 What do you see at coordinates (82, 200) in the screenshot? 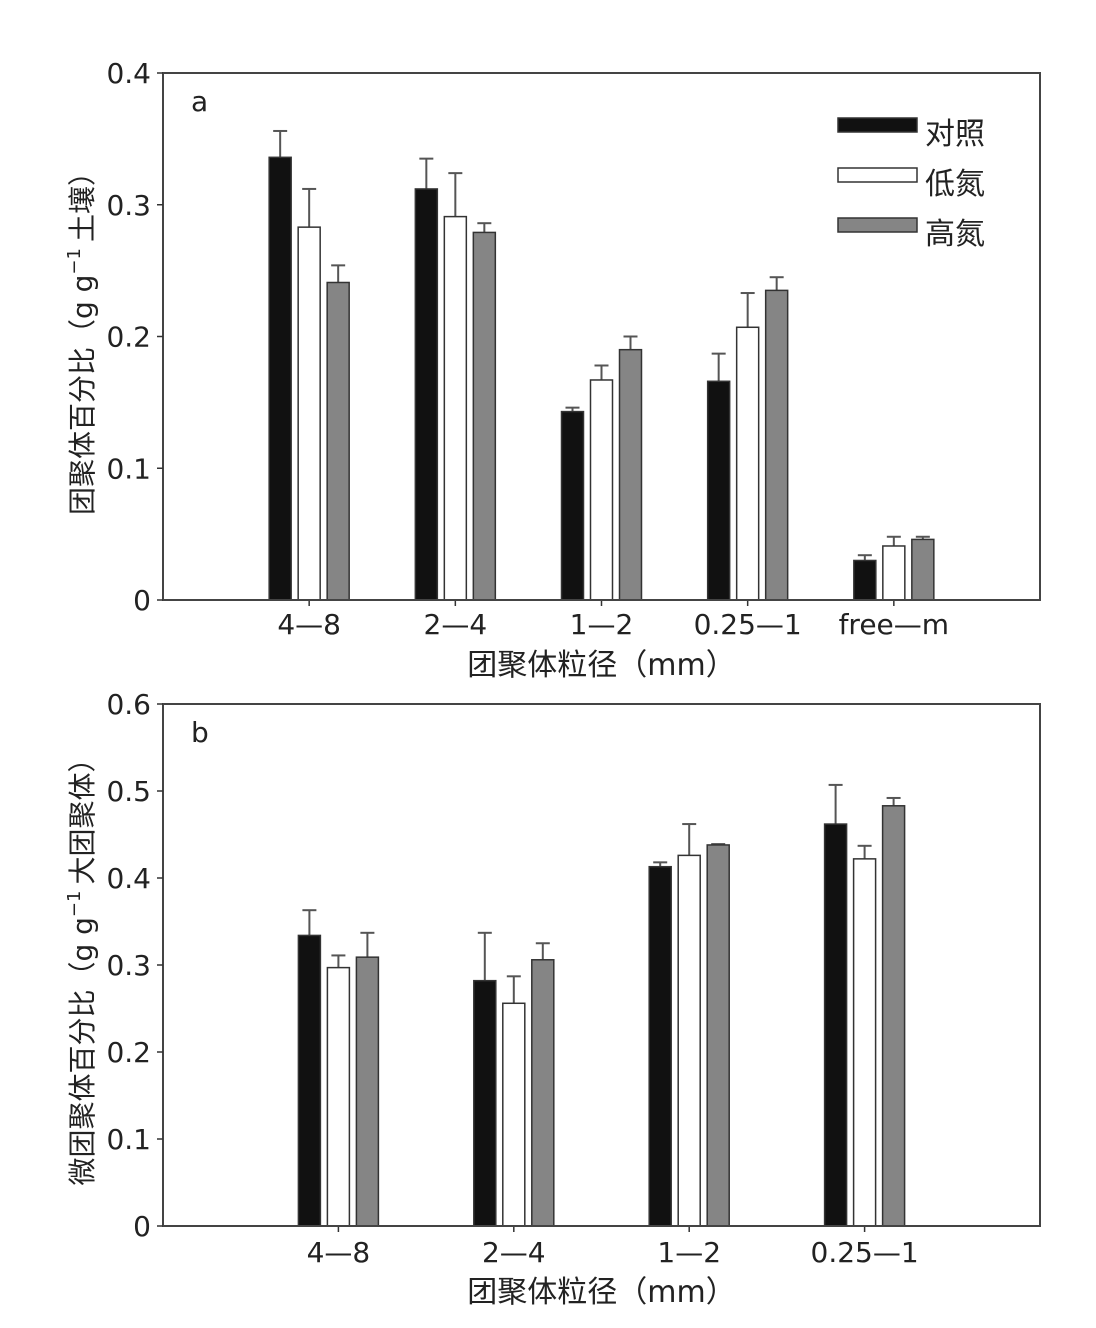
I see `y-axis-label-part: 土壤）` at bounding box center [82, 200].